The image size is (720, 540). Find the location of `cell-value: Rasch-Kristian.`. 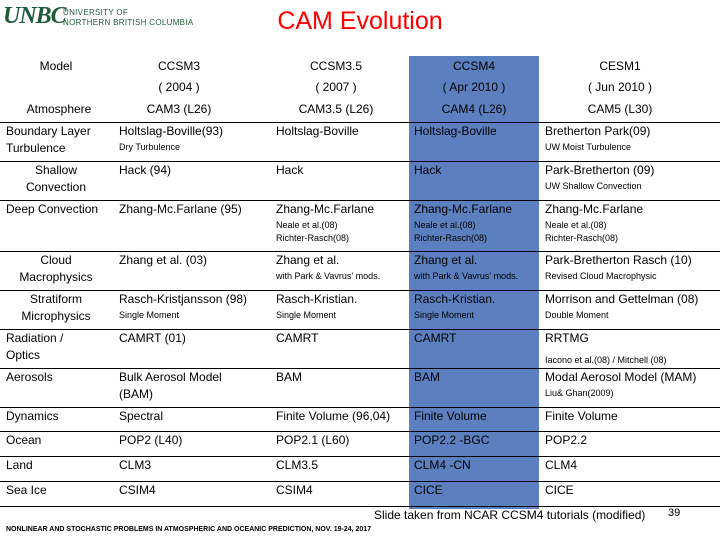

cell-value: Rasch-Kristian. is located at coordinates (317, 299).